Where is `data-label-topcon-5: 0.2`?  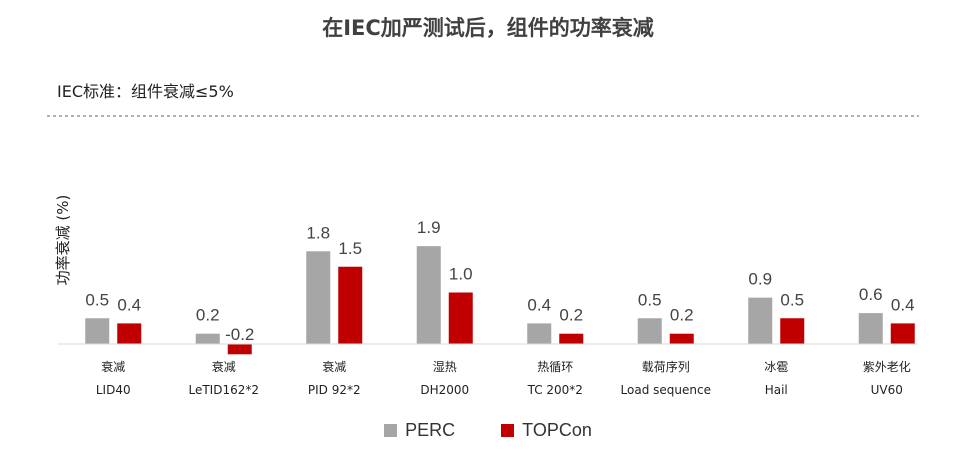
data-label-topcon-5: 0.2 is located at coordinates (682, 315).